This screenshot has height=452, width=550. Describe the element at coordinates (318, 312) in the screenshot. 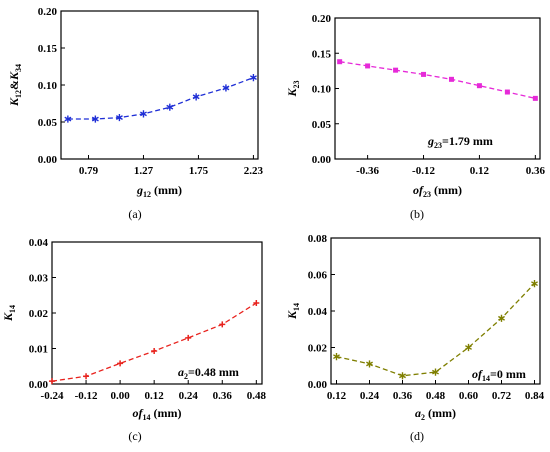

I see `y-tick-label: 0.04` at that location.